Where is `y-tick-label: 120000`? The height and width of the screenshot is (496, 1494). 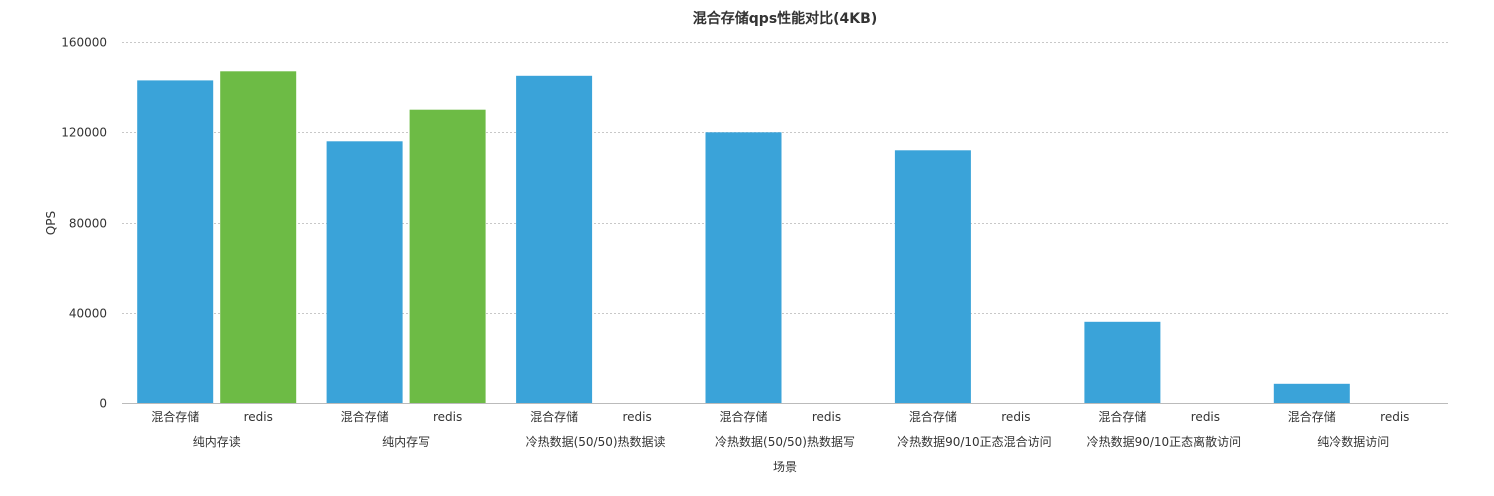 y-tick-label: 120000 is located at coordinates (84, 133).